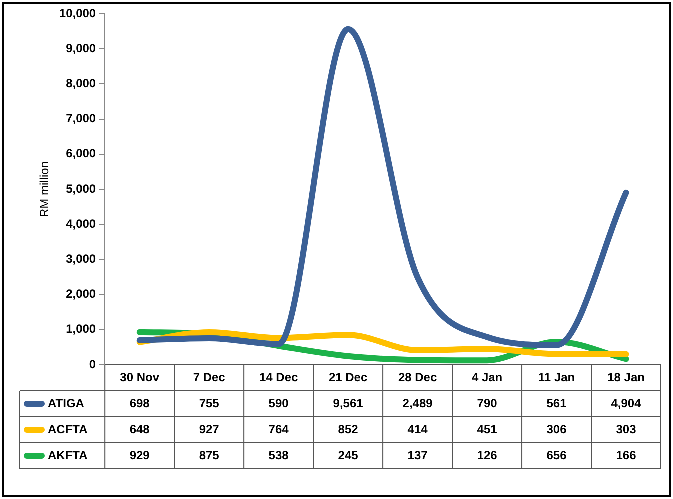  Describe the element at coordinates (81, 294) in the screenshot. I see `y-tick-label: 2,000` at that location.